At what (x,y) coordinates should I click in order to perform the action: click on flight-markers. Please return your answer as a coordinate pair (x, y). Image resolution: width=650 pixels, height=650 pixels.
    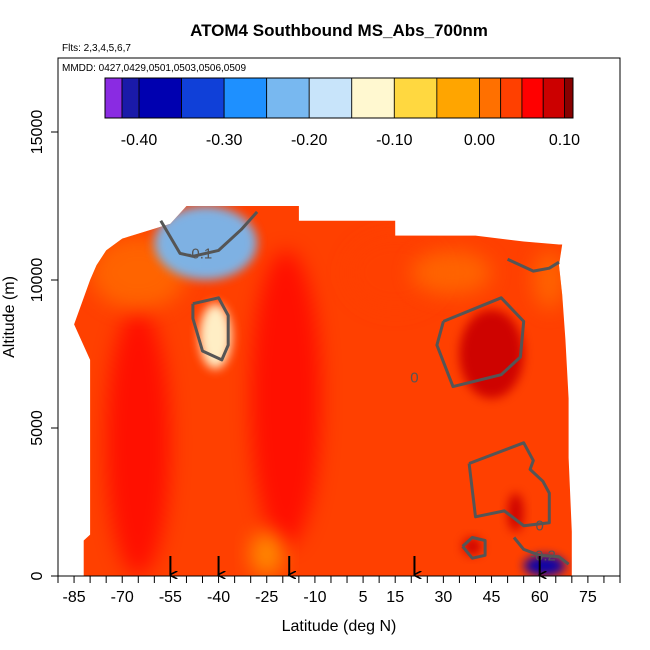
    Looking at the image, I should click on (354, 565).